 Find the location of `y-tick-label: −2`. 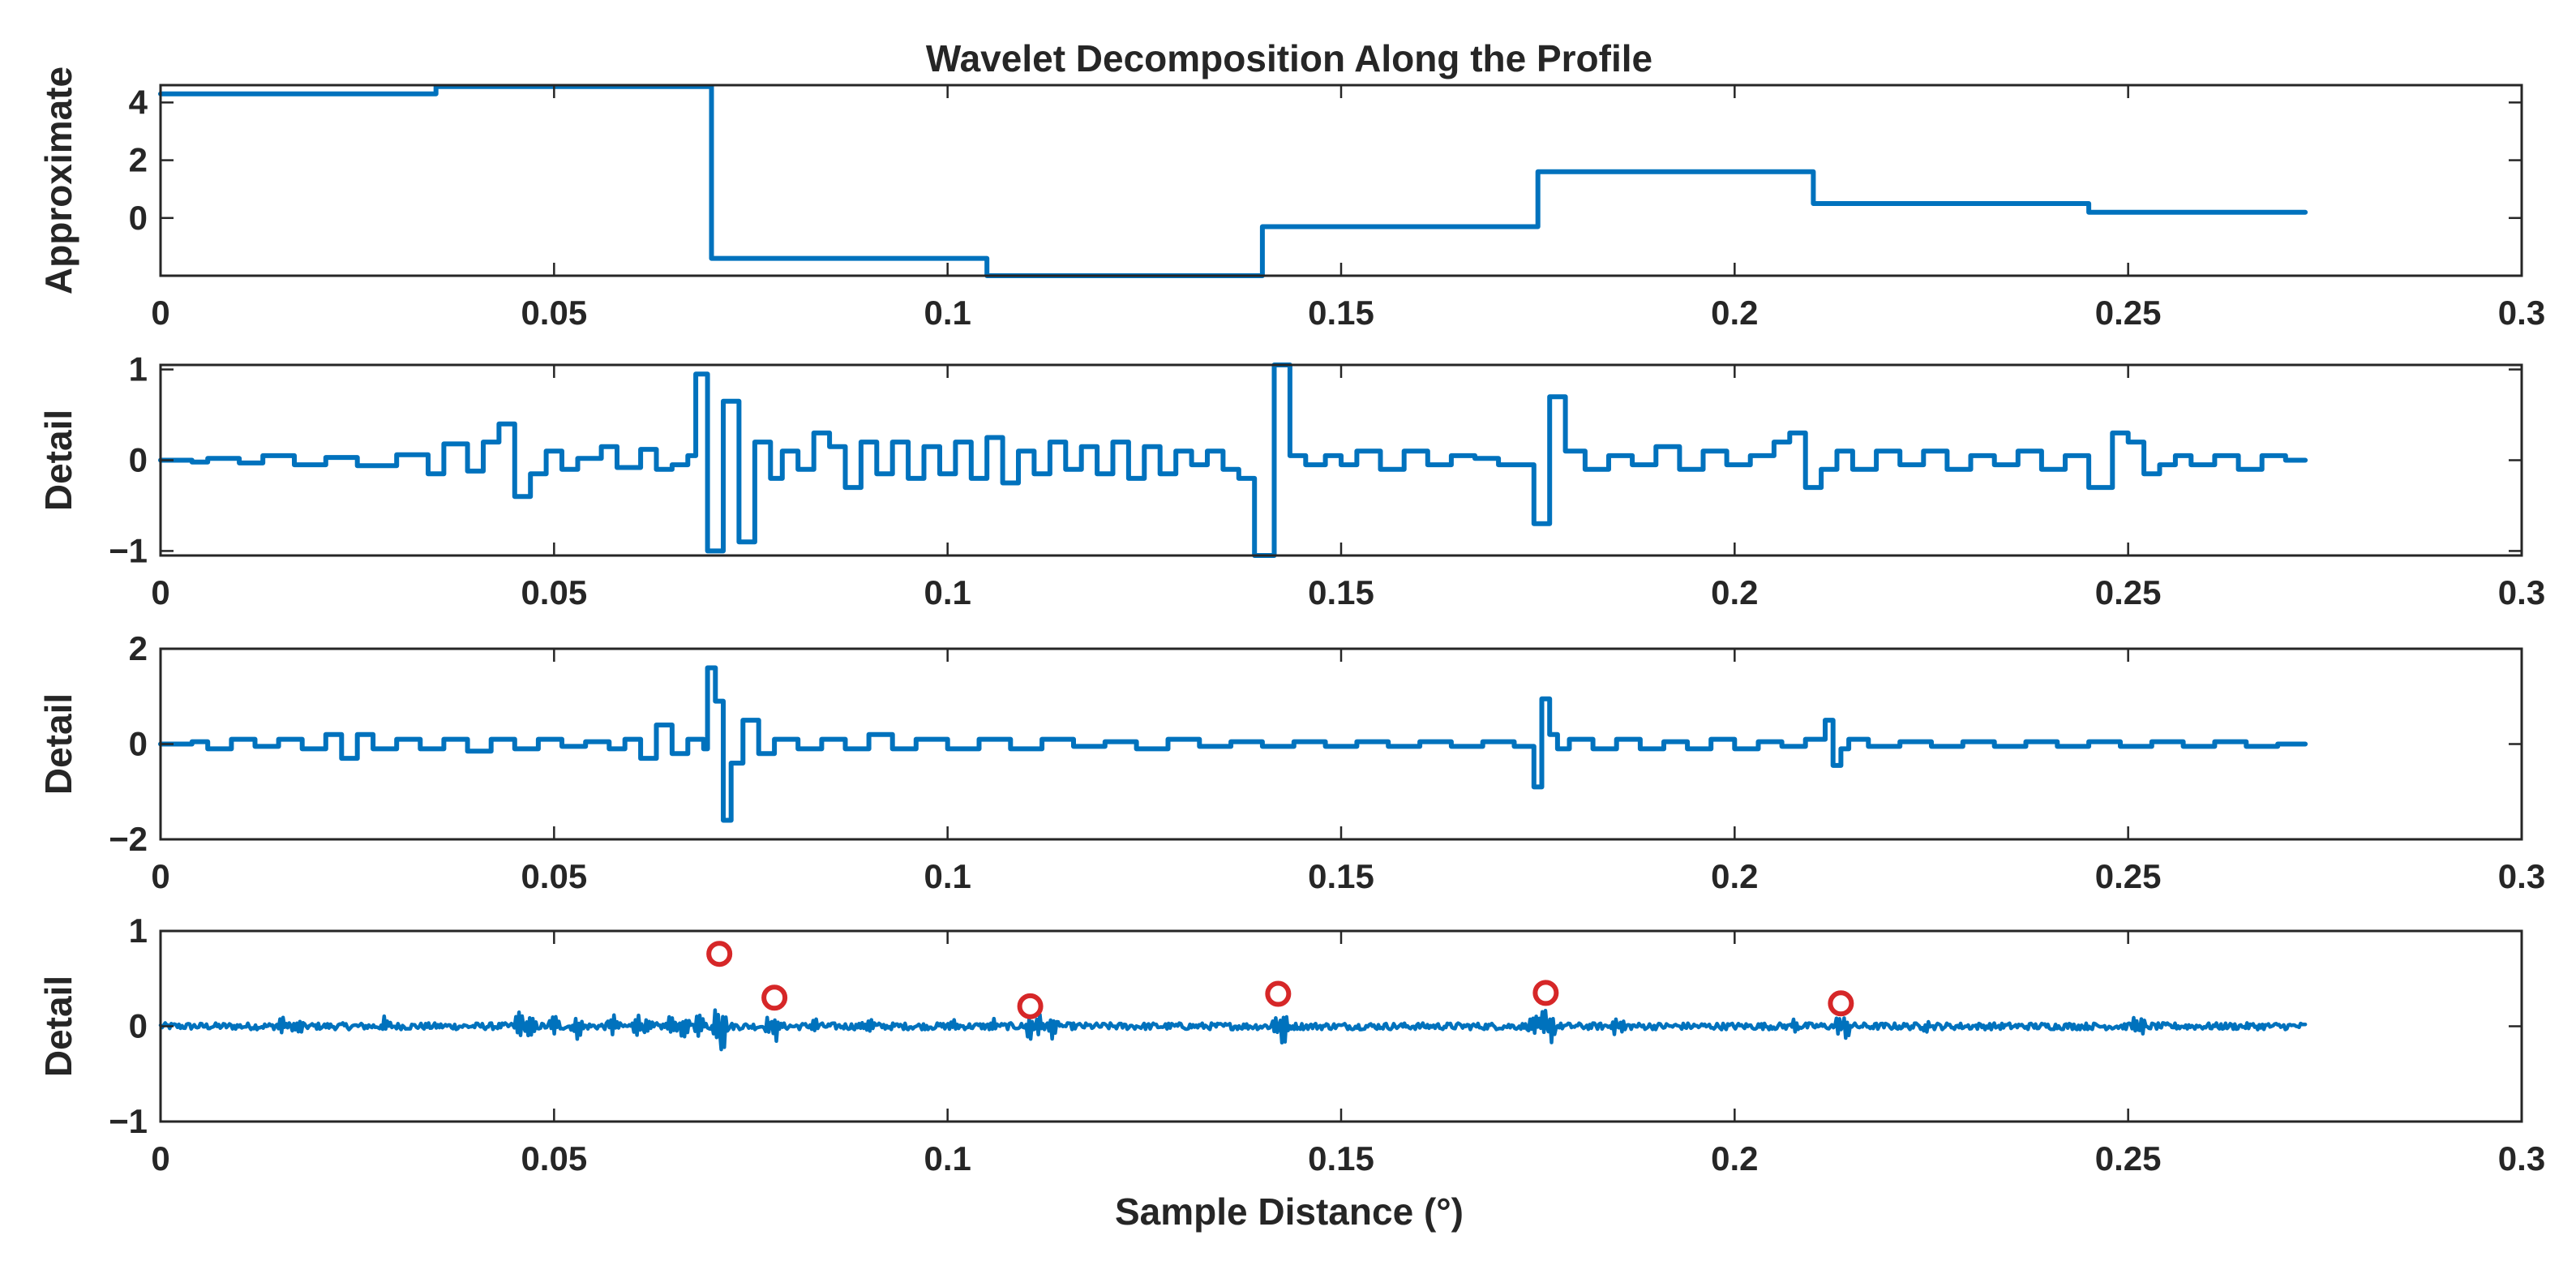

y-tick-label: −2 is located at coordinates (128, 839).